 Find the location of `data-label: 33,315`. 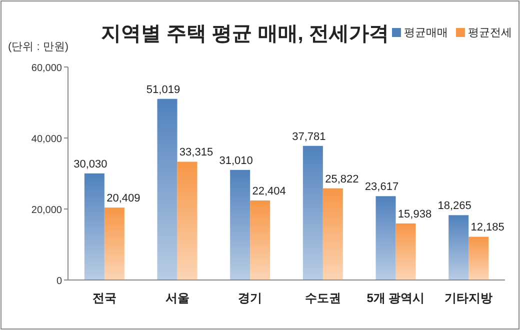

data-label: 33,315 is located at coordinates (196, 152).